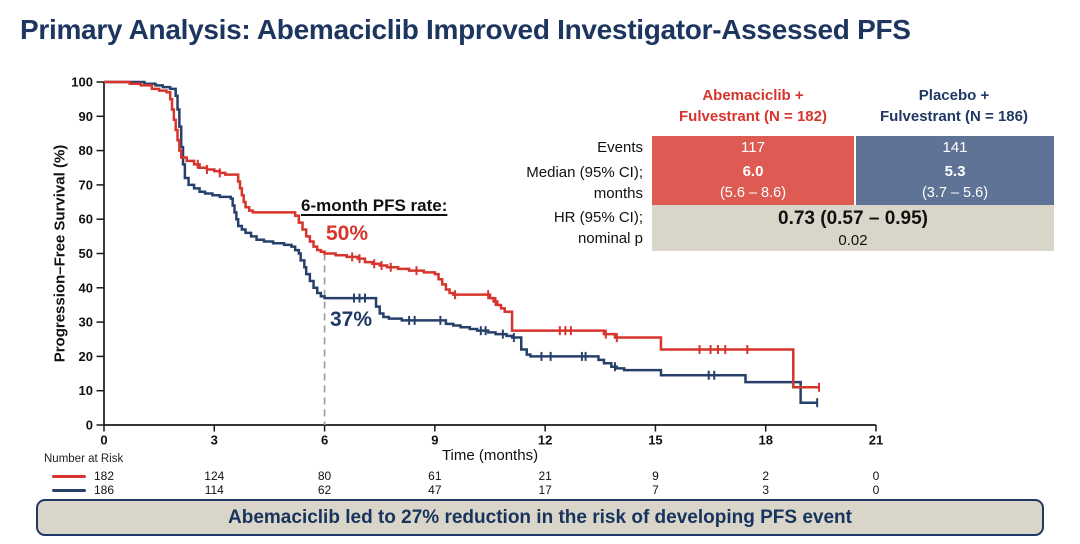  I want to click on median-placebo-ci: (3.7 – 5.6), so click(955, 193).